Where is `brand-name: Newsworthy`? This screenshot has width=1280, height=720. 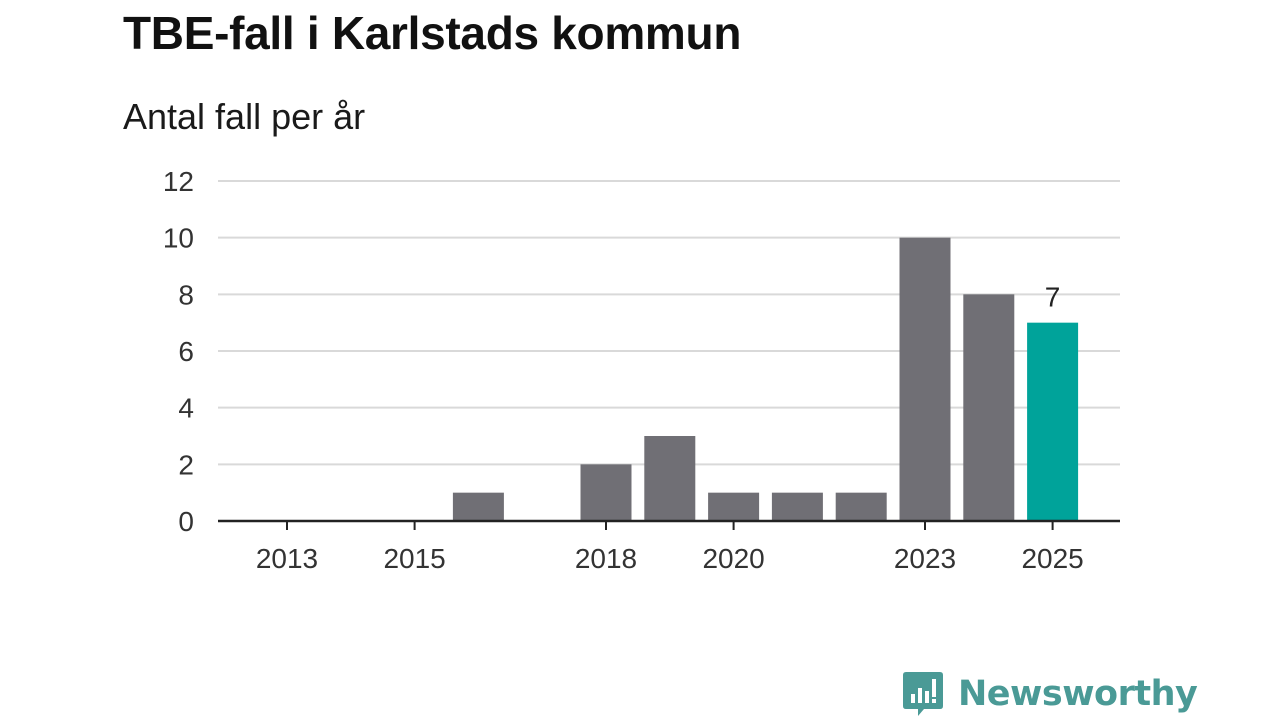 brand-name: Newsworthy is located at coordinates (1078, 694).